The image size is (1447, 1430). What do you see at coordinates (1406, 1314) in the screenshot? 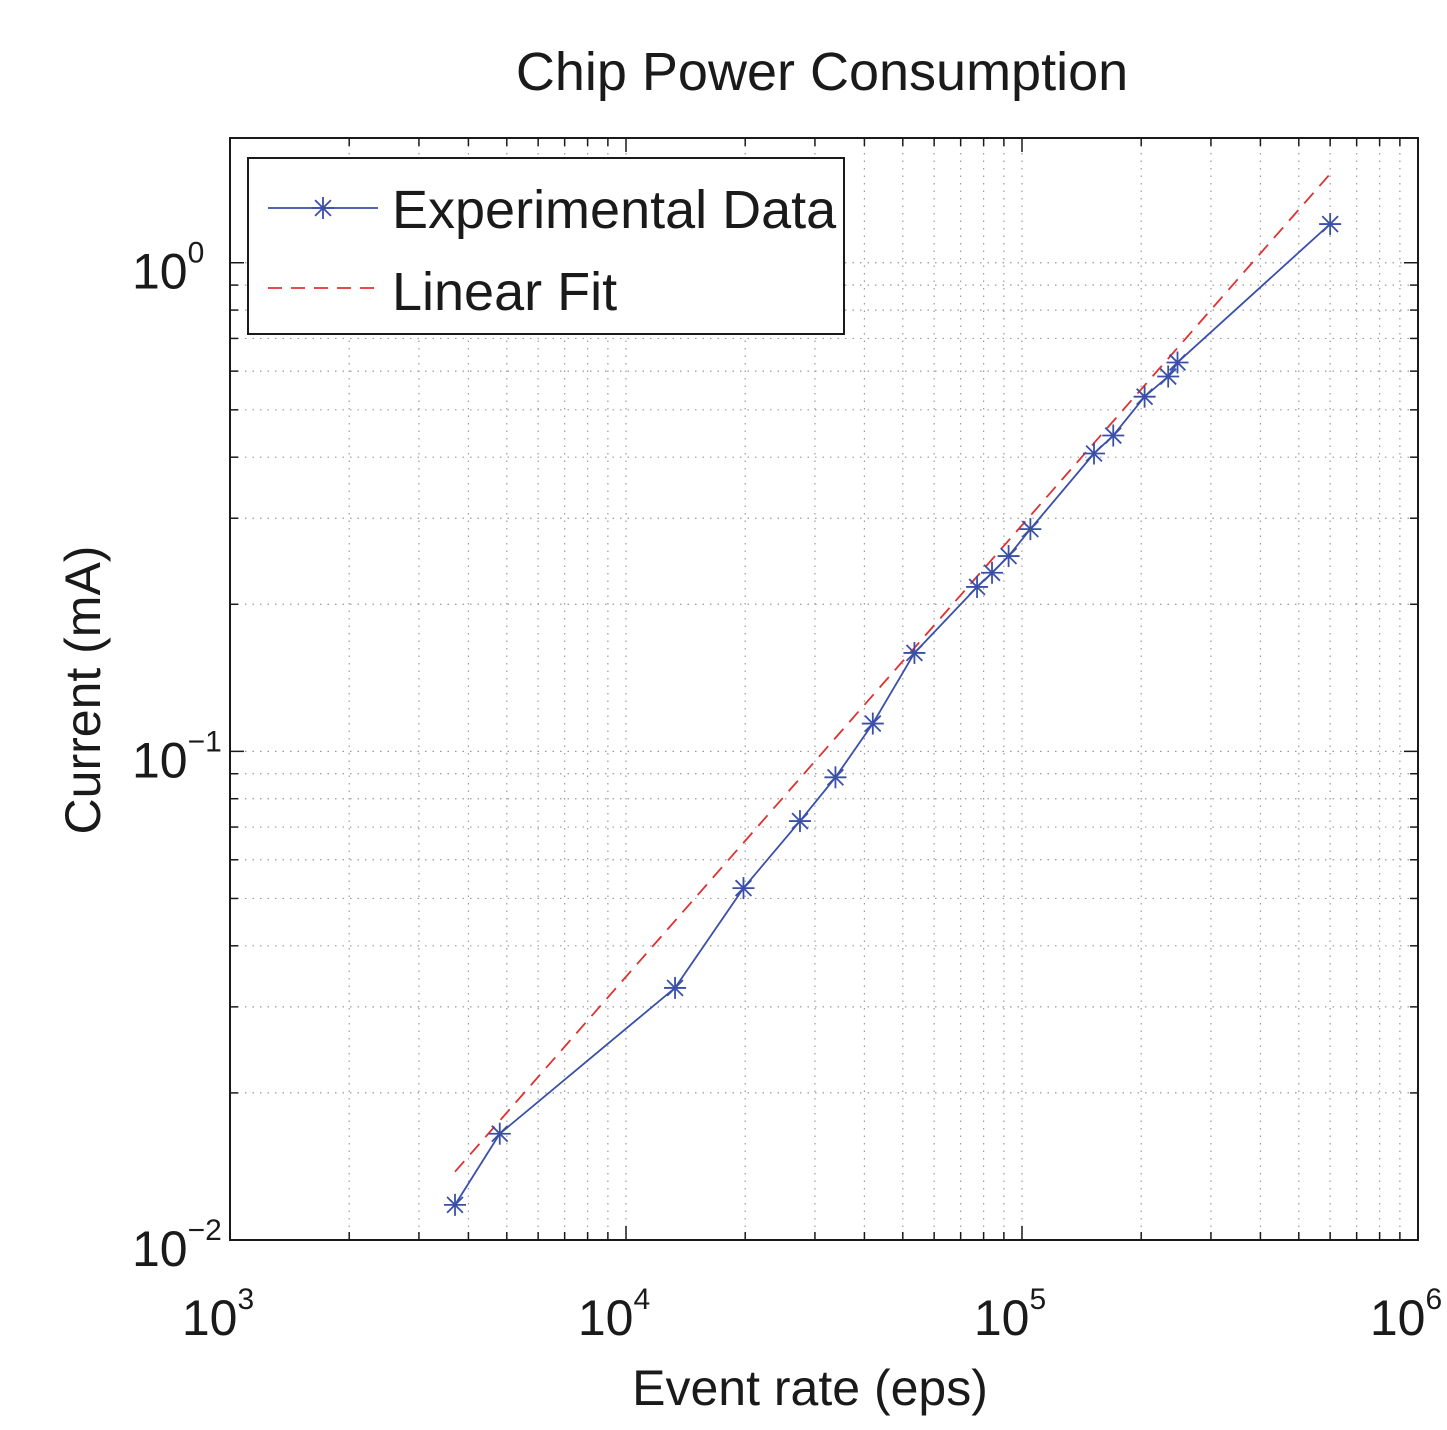
I see `x-tick-label: 10⁶` at bounding box center [1406, 1314].